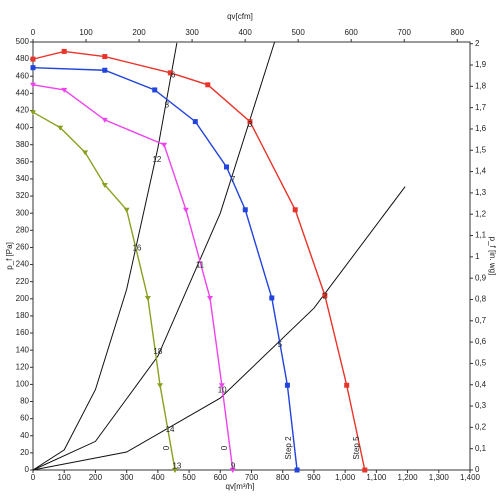 This screenshot has height=500, width=500. I want to click on y-tick-label: 40, so click(24, 435).